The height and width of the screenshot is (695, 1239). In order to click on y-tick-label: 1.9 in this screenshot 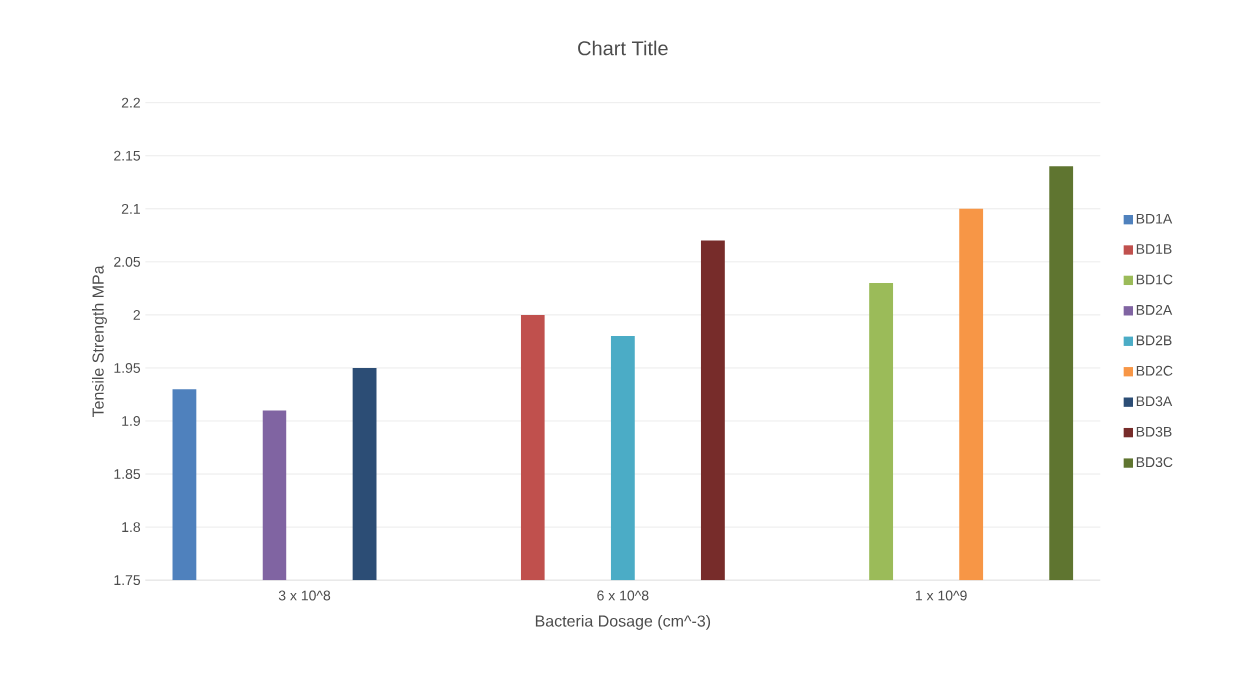, I will do `click(131, 421)`.